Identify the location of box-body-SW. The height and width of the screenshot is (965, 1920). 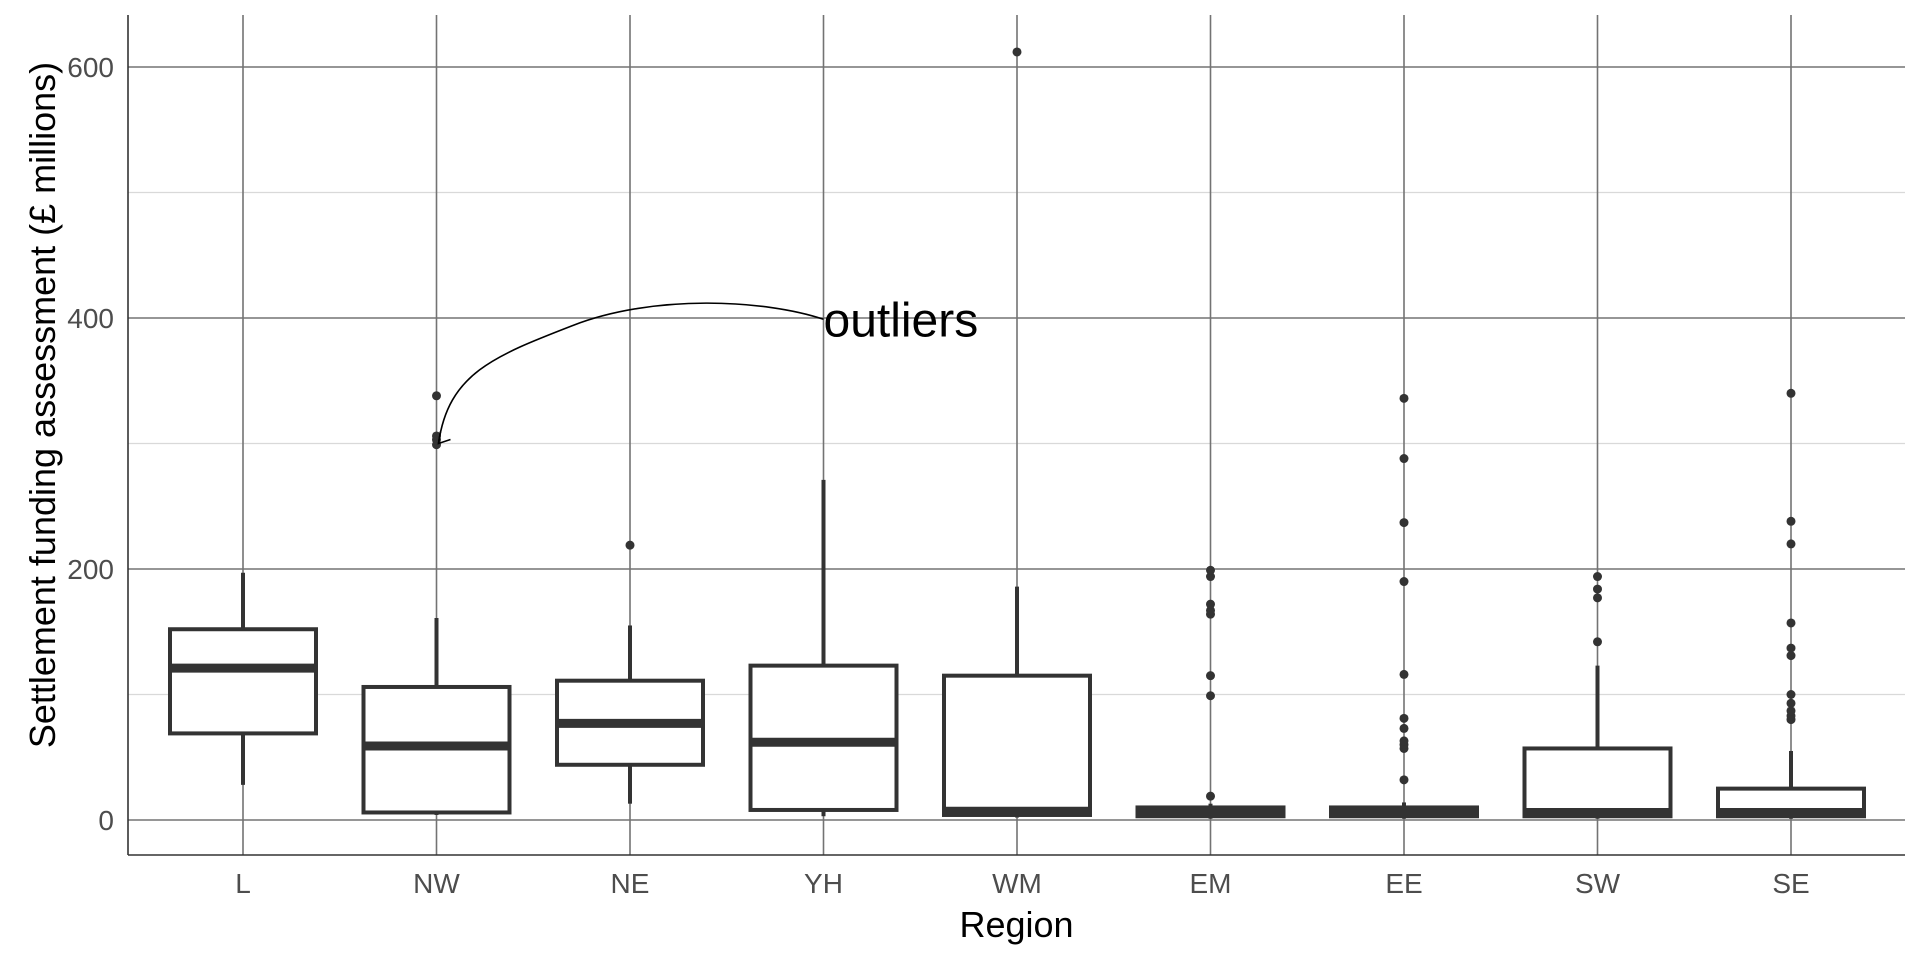
(1597, 782).